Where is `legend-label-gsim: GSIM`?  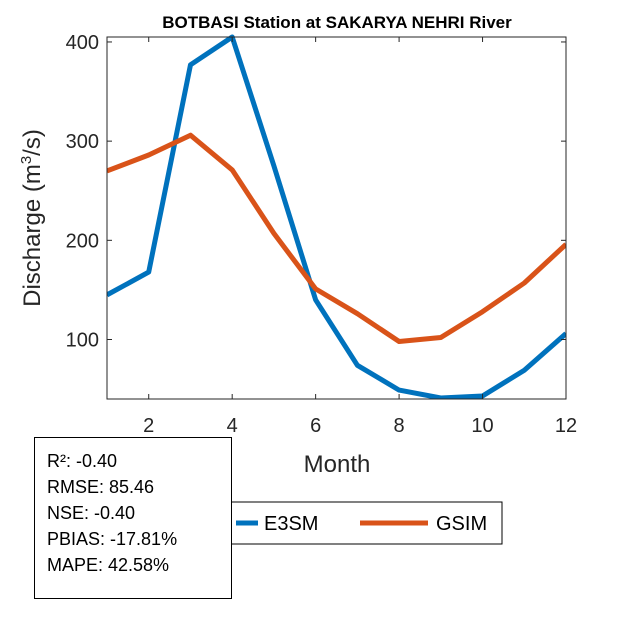 legend-label-gsim: GSIM is located at coordinates (461, 524).